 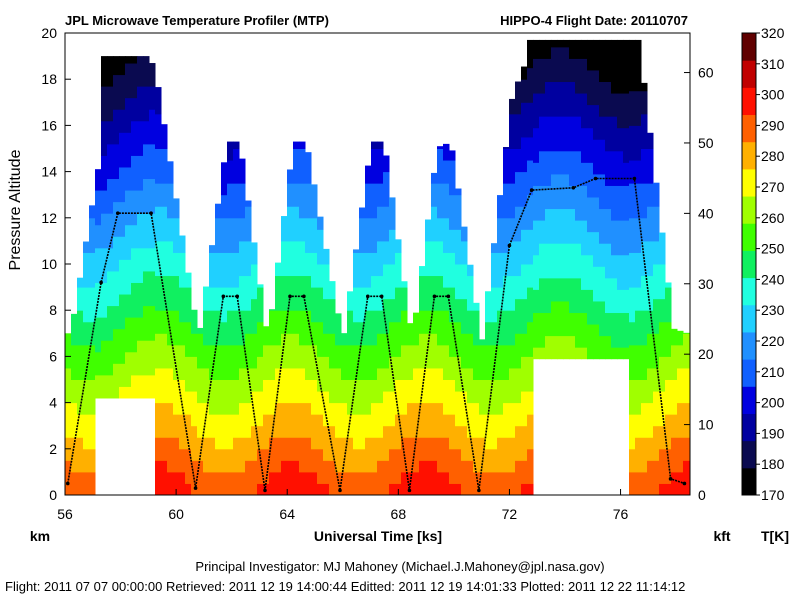 I want to click on flight-track-point, so click(x=265, y=490).